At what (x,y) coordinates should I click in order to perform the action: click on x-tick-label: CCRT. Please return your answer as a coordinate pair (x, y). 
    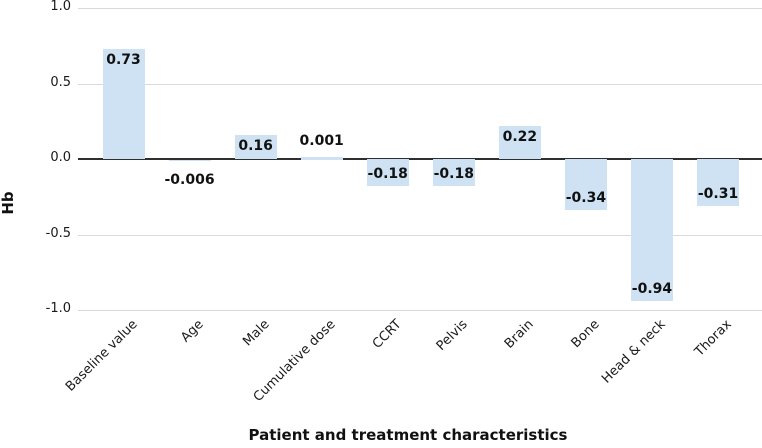
    Looking at the image, I should click on (387, 334).